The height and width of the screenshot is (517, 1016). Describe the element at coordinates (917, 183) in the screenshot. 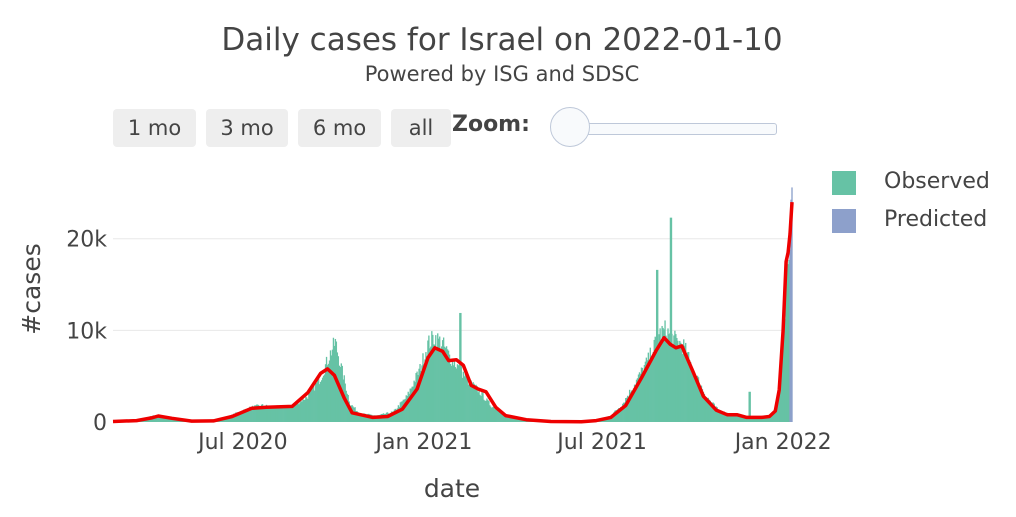

I see `legend-item-observed: Observed` at that location.